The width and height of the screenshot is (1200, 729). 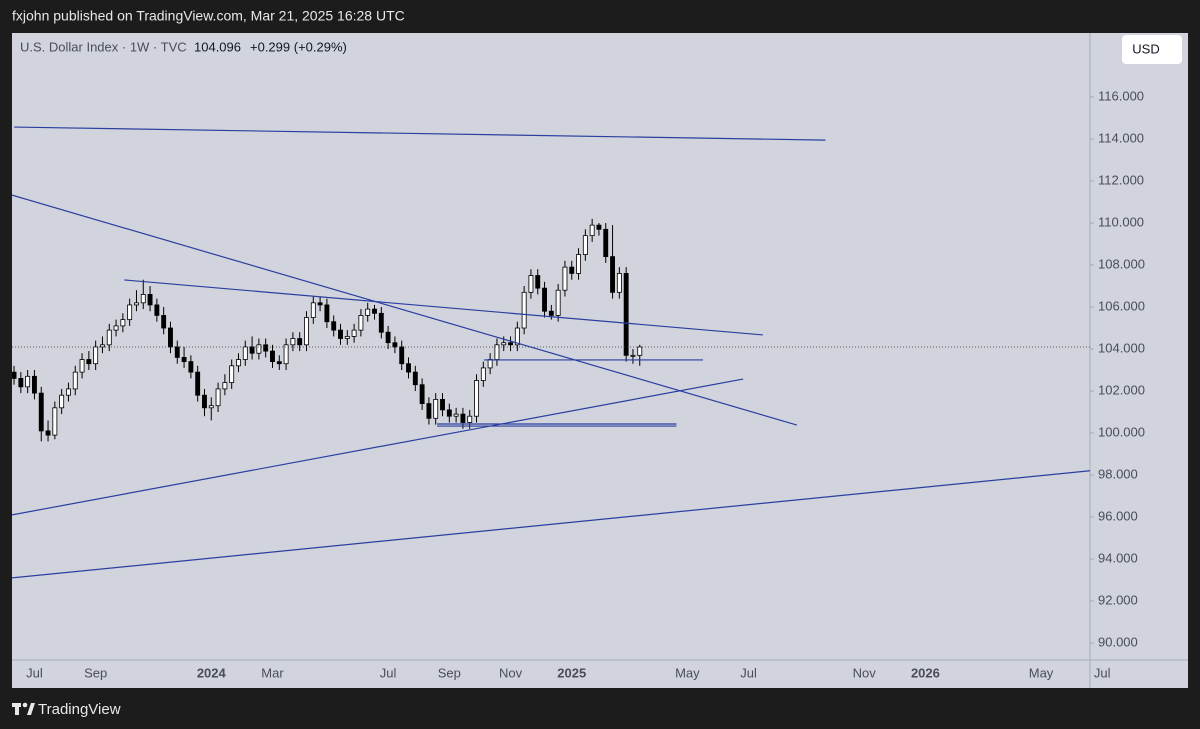 What do you see at coordinates (1121, 179) in the screenshot?
I see `y-tick-label: 112.000` at bounding box center [1121, 179].